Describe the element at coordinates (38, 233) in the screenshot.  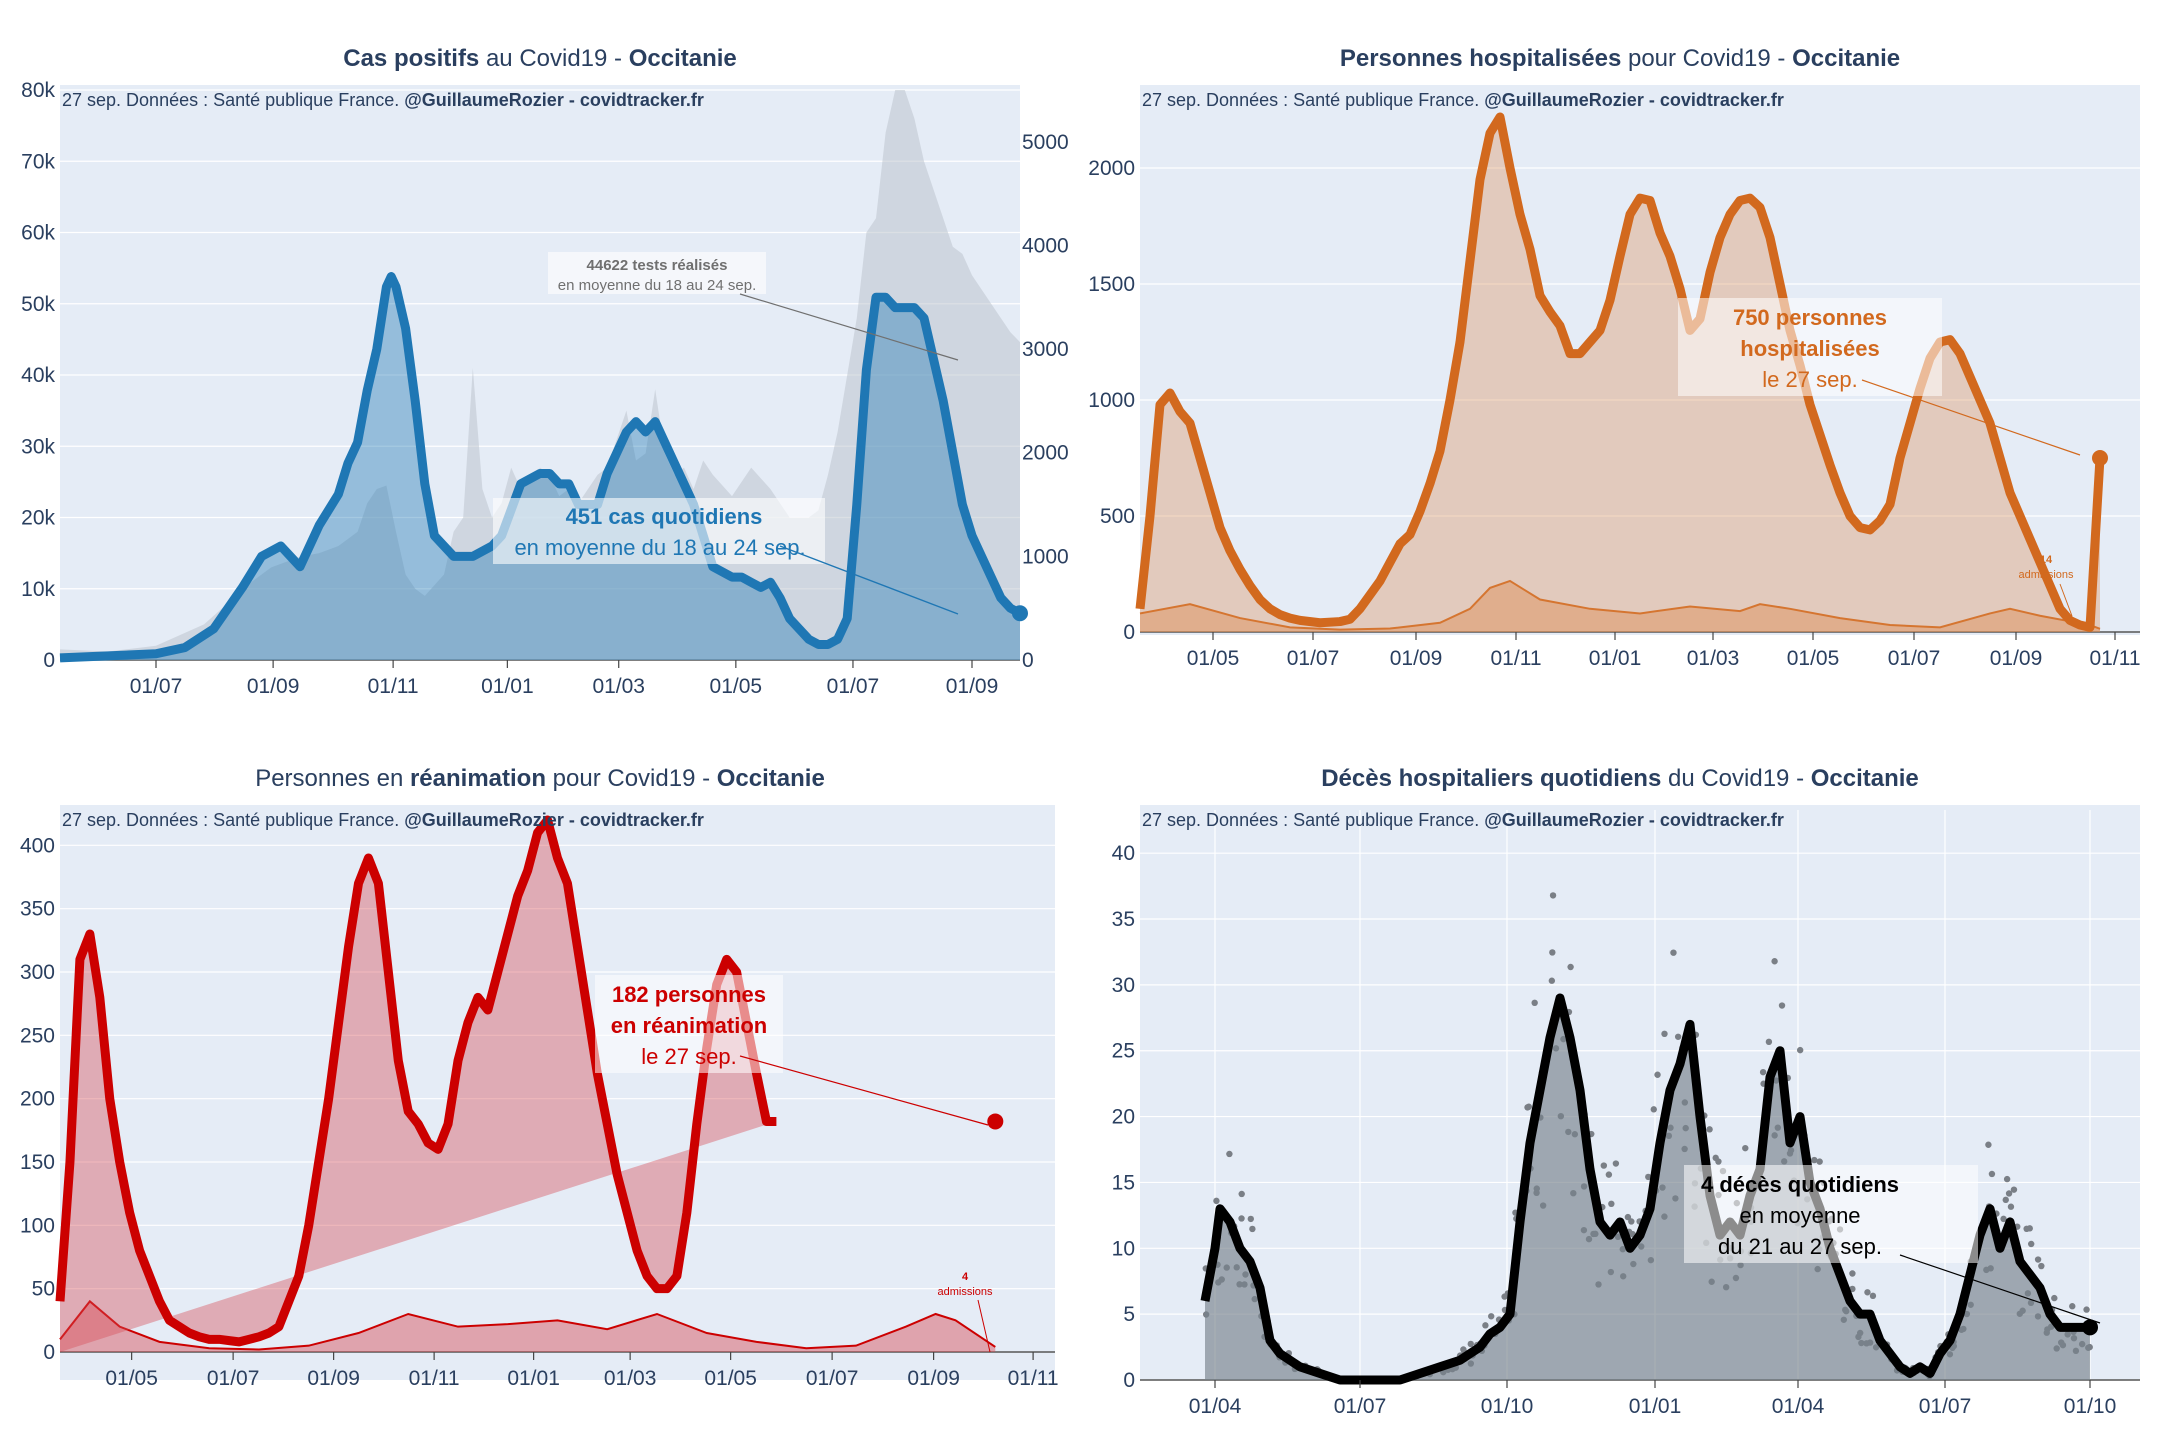
I see `ytick-label-6: 60k` at that location.